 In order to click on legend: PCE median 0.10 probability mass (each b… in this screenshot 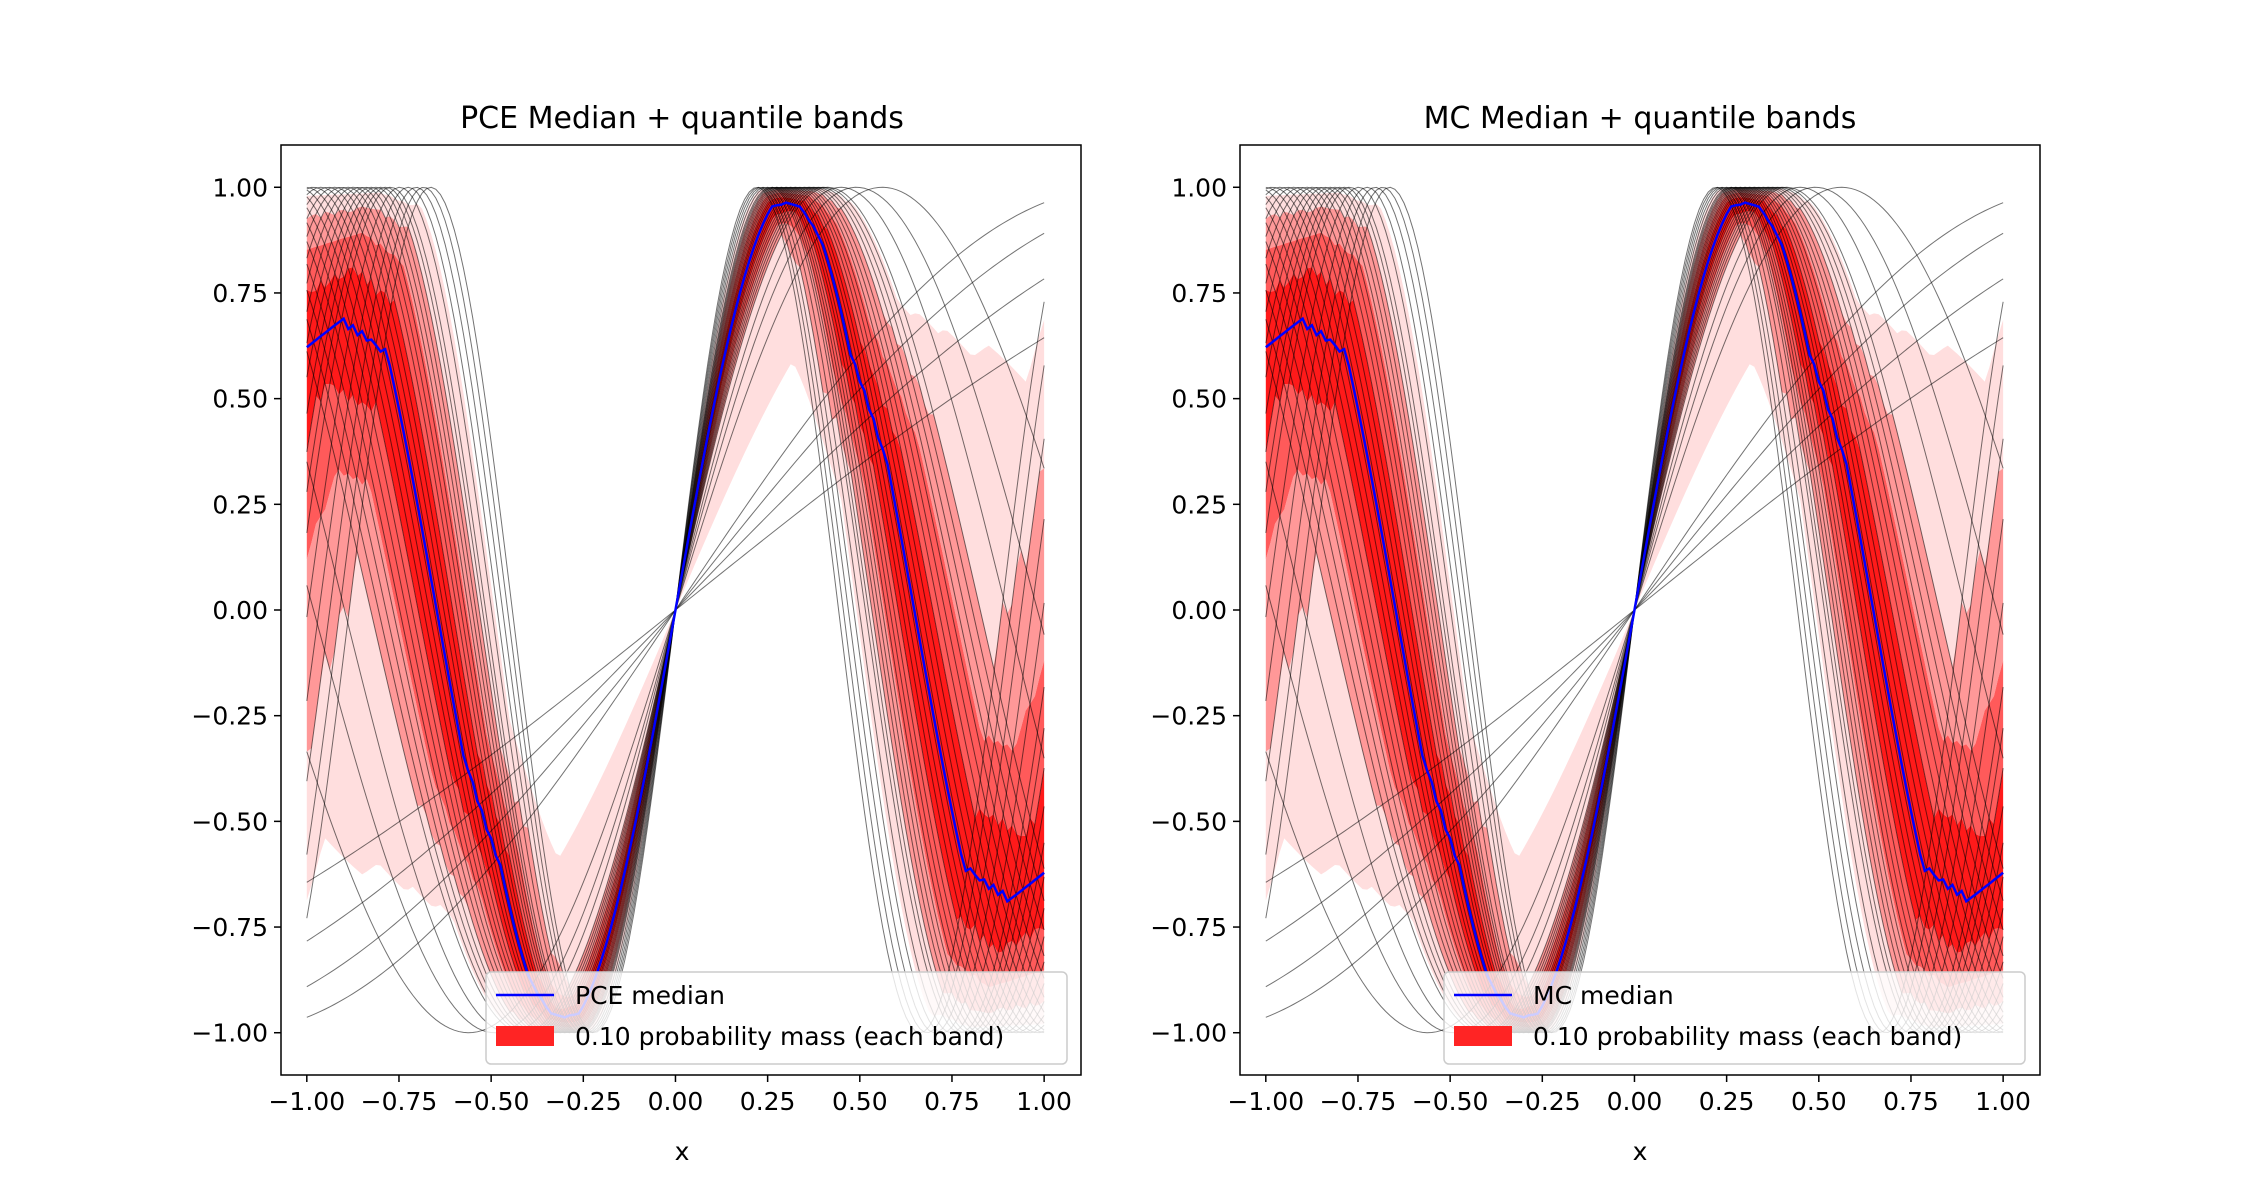, I will do `click(776, 1018)`.